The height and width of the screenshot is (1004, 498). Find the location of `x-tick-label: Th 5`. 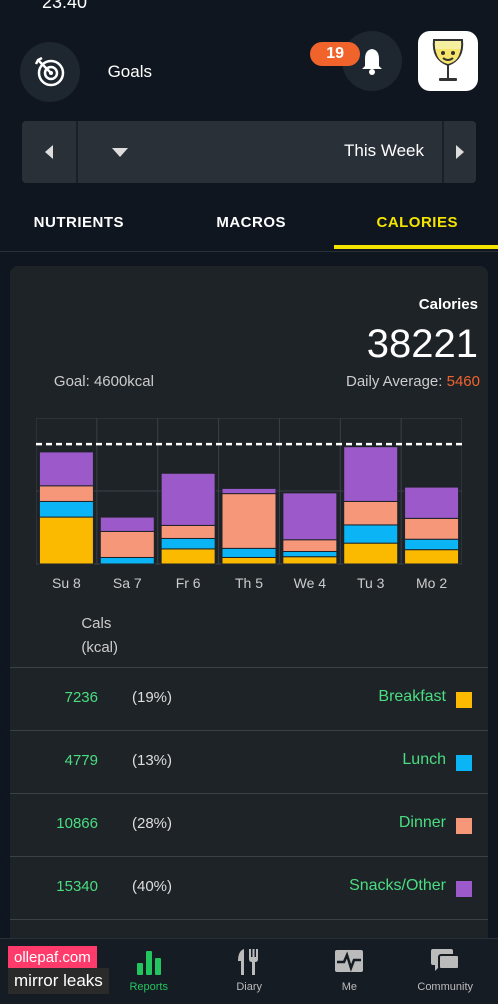

x-tick-label: Th 5 is located at coordinates (249, 583).